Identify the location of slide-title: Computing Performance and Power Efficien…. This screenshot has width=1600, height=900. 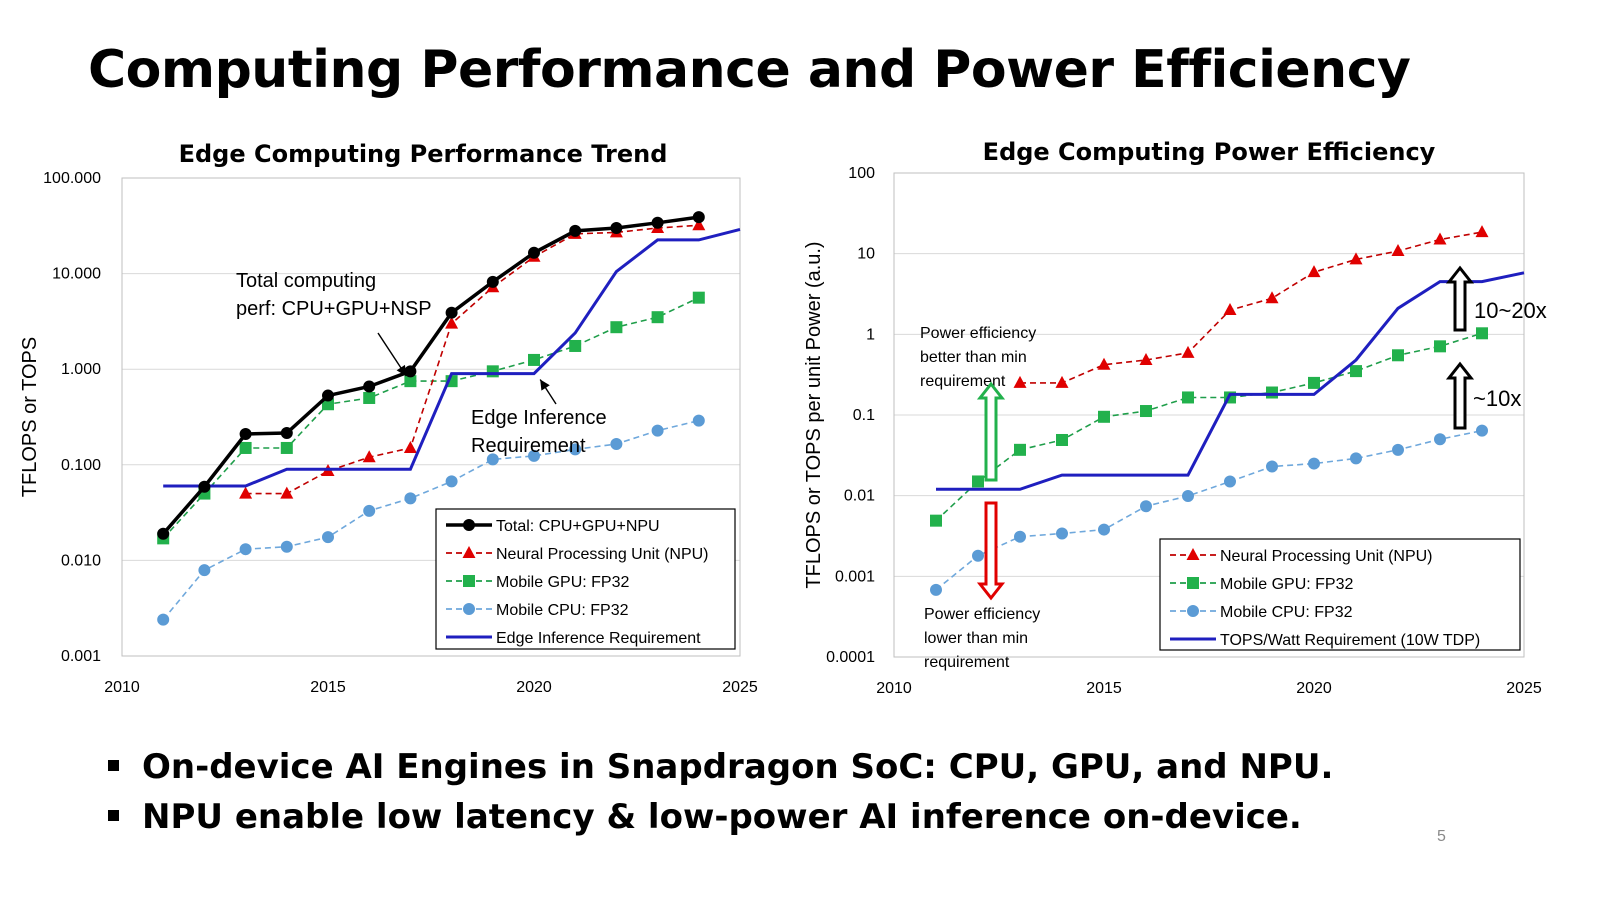
(749, 70).